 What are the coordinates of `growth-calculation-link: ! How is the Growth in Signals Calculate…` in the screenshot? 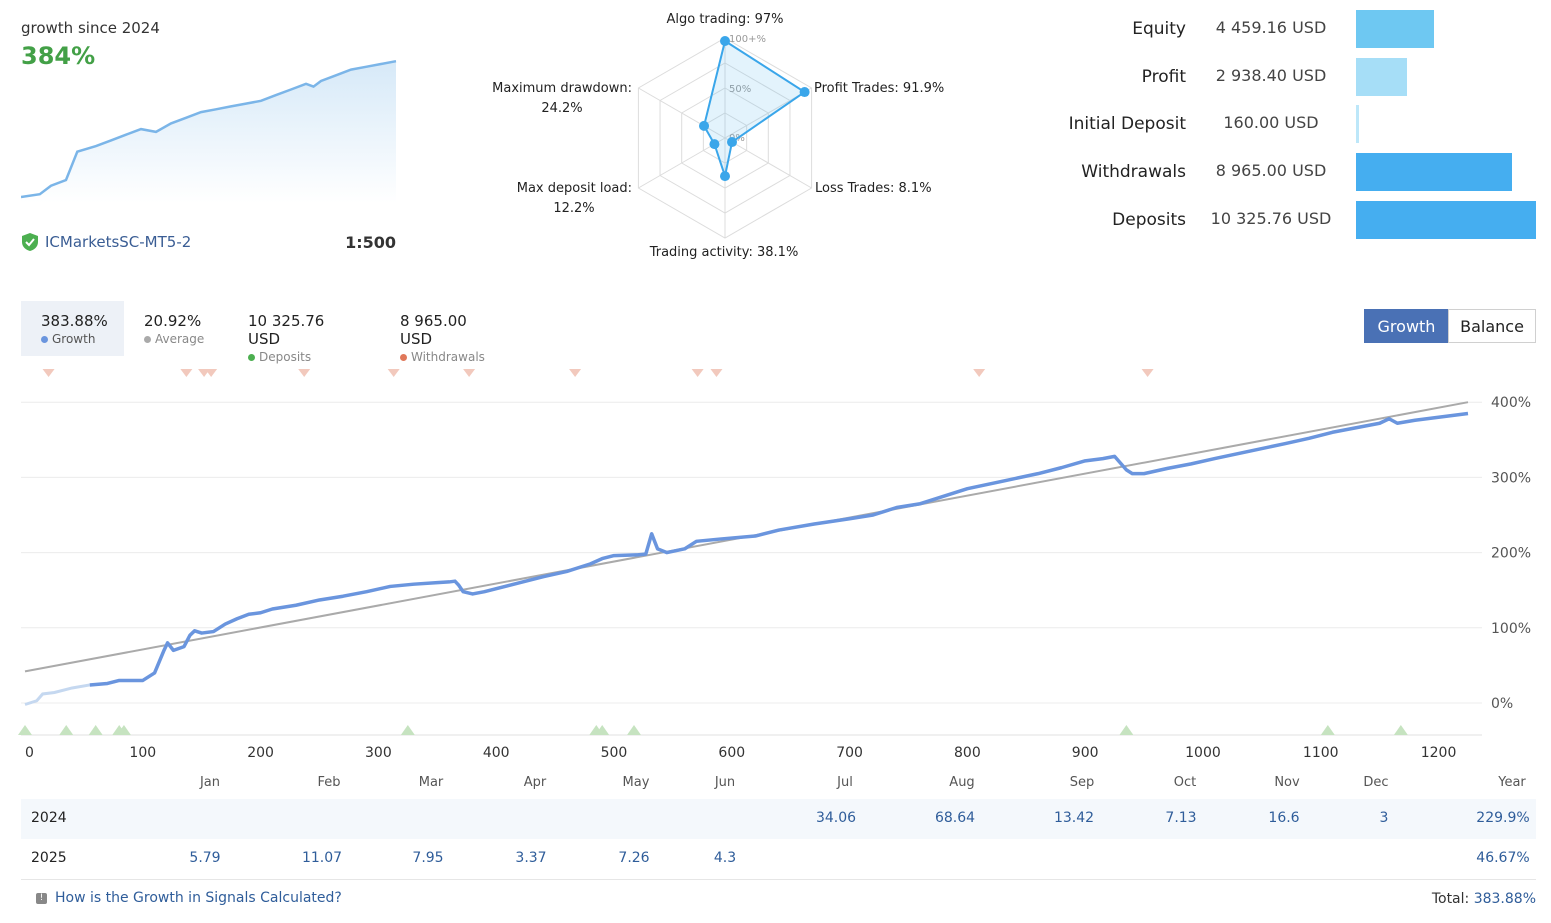 It's located at (189, 898).